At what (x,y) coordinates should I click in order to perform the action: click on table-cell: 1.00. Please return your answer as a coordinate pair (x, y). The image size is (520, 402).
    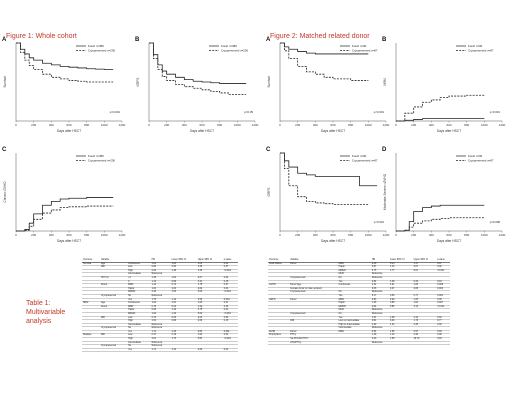
    Looking at the image, I should click on (183, 264).